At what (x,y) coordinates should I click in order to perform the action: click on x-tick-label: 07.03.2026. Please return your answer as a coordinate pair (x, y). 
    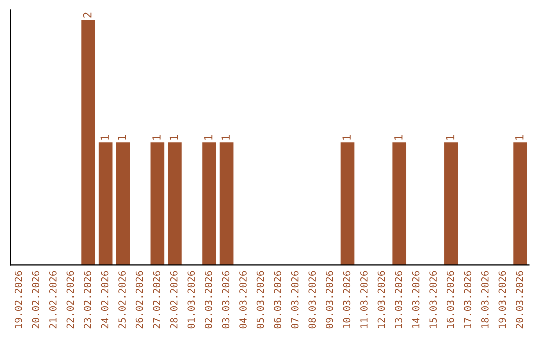
    Looking at the image, I should click on (295, 300).